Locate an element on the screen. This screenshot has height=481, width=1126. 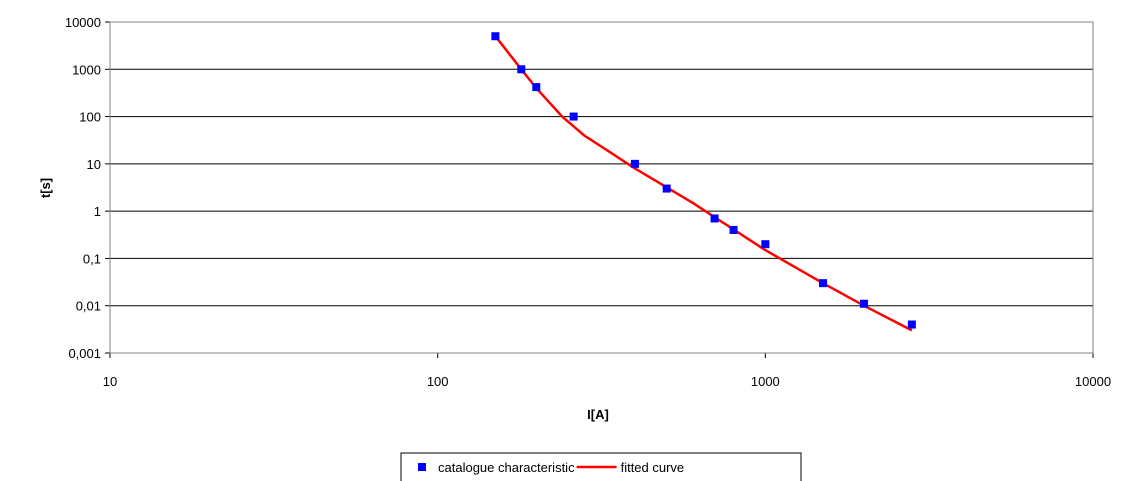
y-tick-label: 0,001 is located at coordinates (84, 353).